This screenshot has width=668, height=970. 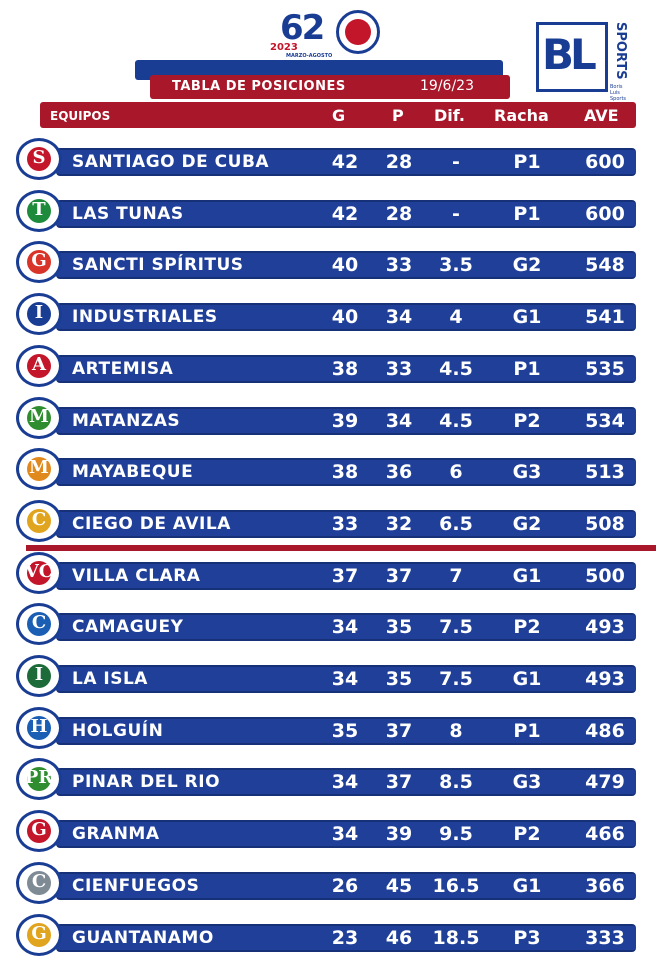 I want to click on page-title: TABLA DE POSICIONES, so click(x=259, y=86).